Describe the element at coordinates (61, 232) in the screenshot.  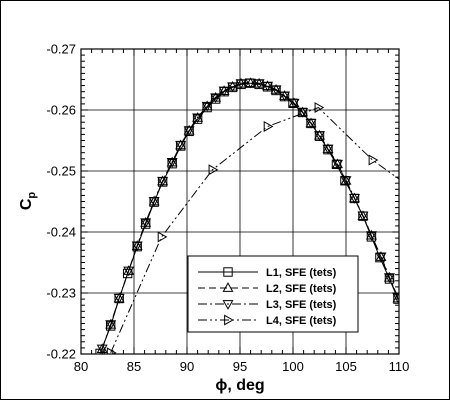
I see `y-tick-label: -0.24` at that location.